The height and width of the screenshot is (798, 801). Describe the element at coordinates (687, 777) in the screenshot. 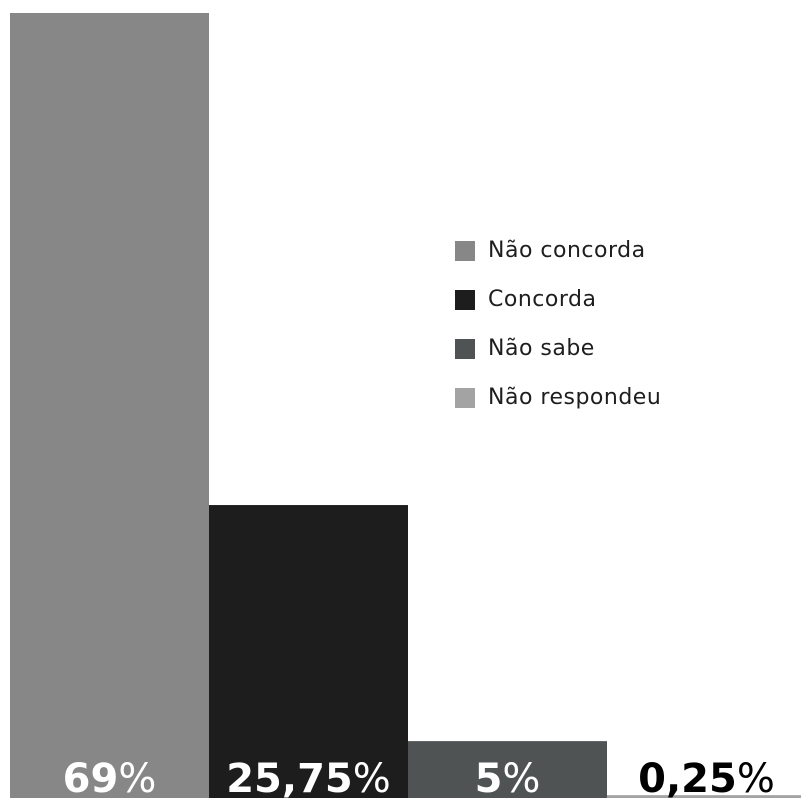

I see `value-label-number: 0,25` at that location.